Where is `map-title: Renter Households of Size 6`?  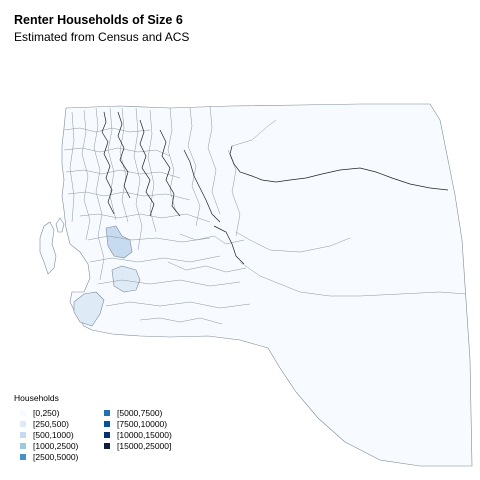
map-title: Renter Households of Size 6 is located at coordinates (98, 20).